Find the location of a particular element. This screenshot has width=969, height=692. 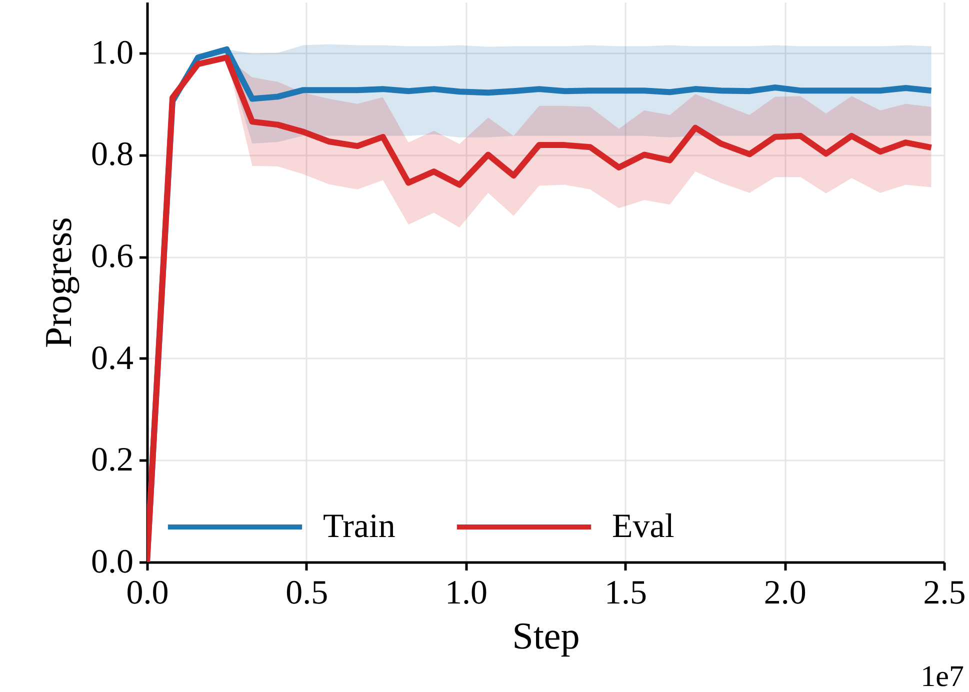

x-tick-label: 1.0 is located at coordinates (466, 593).